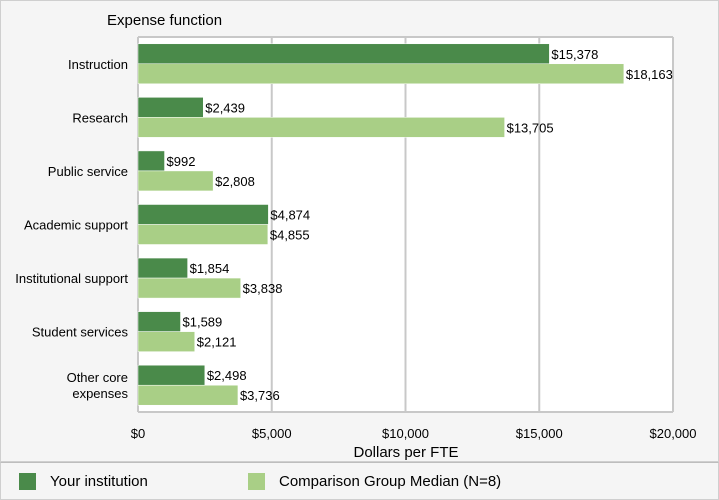  Describe the element at coordinates (225, 107) in the screenshot. I see `bar-value-label: $2,439` at that location.